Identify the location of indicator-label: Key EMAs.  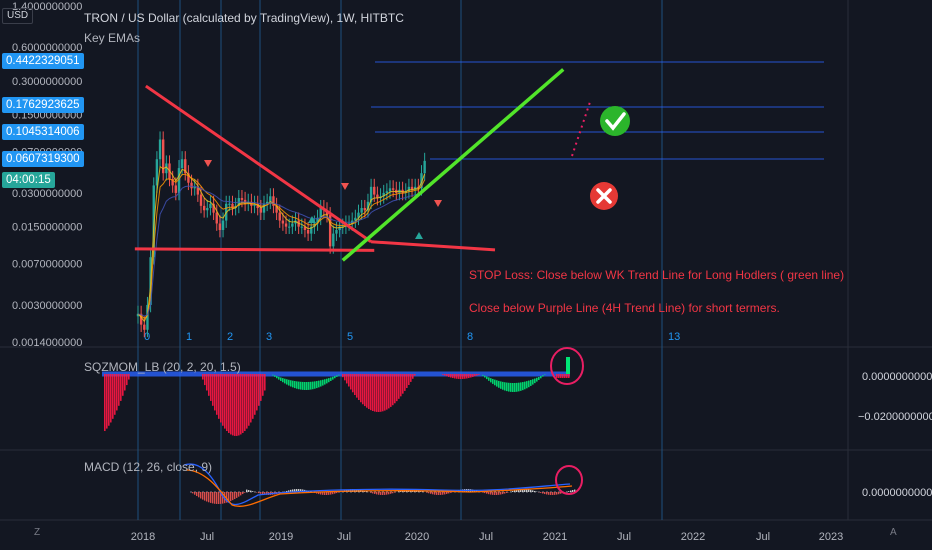
(112, 38).